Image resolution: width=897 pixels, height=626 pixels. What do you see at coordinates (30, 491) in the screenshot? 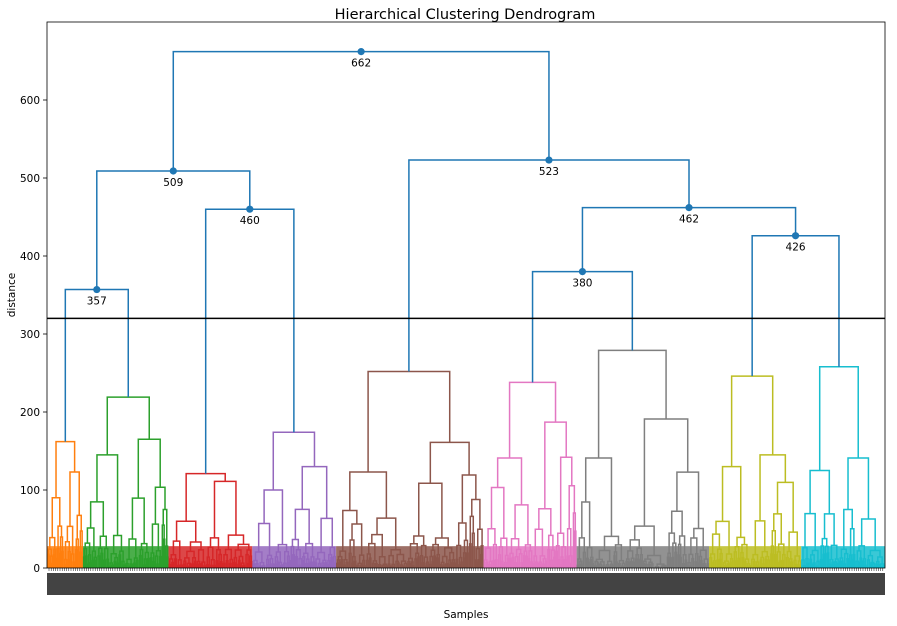
I see `y-tick-label: 100` at bounding box center [30, 491].